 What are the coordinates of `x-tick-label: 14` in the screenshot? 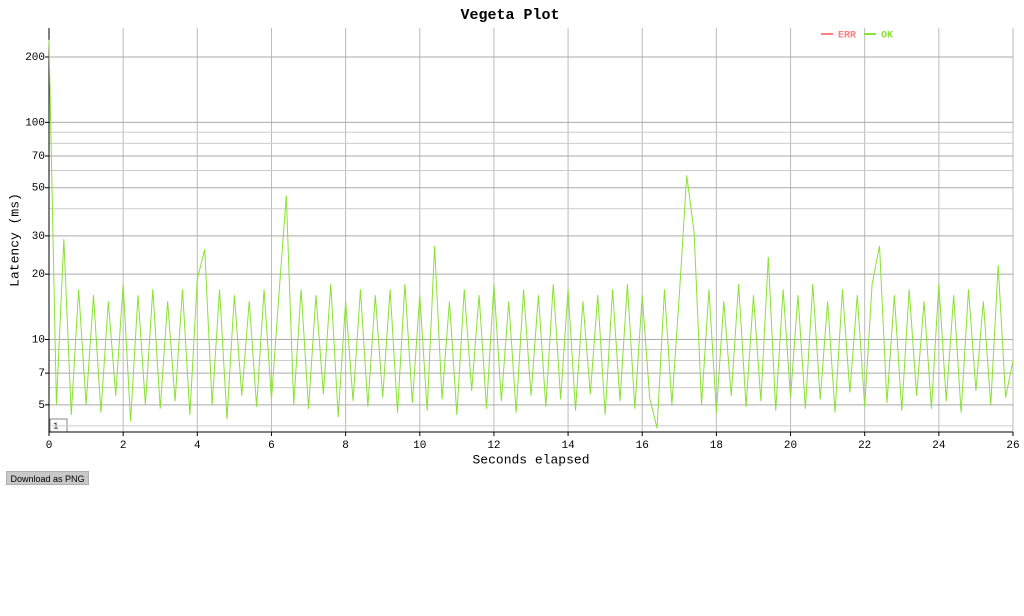 It's located at (568, 446).